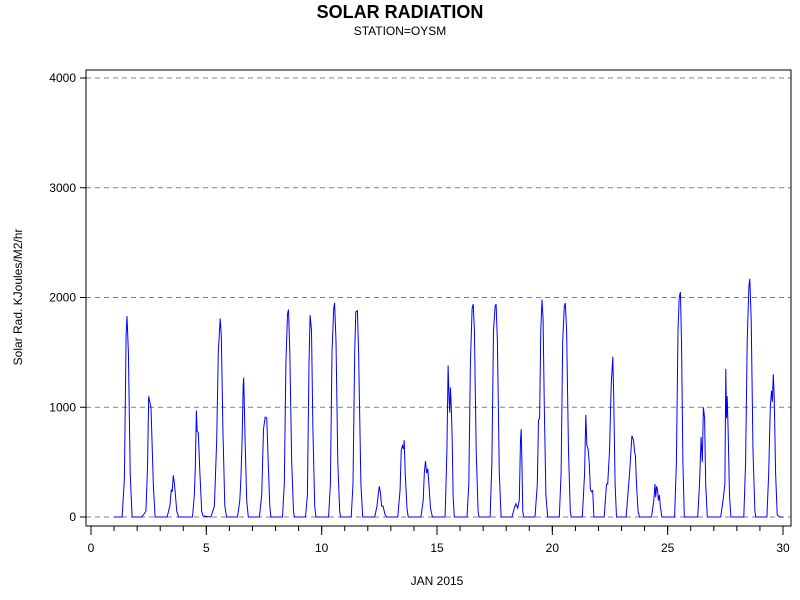  Describe the element at coordinates (553, 548) in the screenshot. I see `x-tick-label: 20` at that location.